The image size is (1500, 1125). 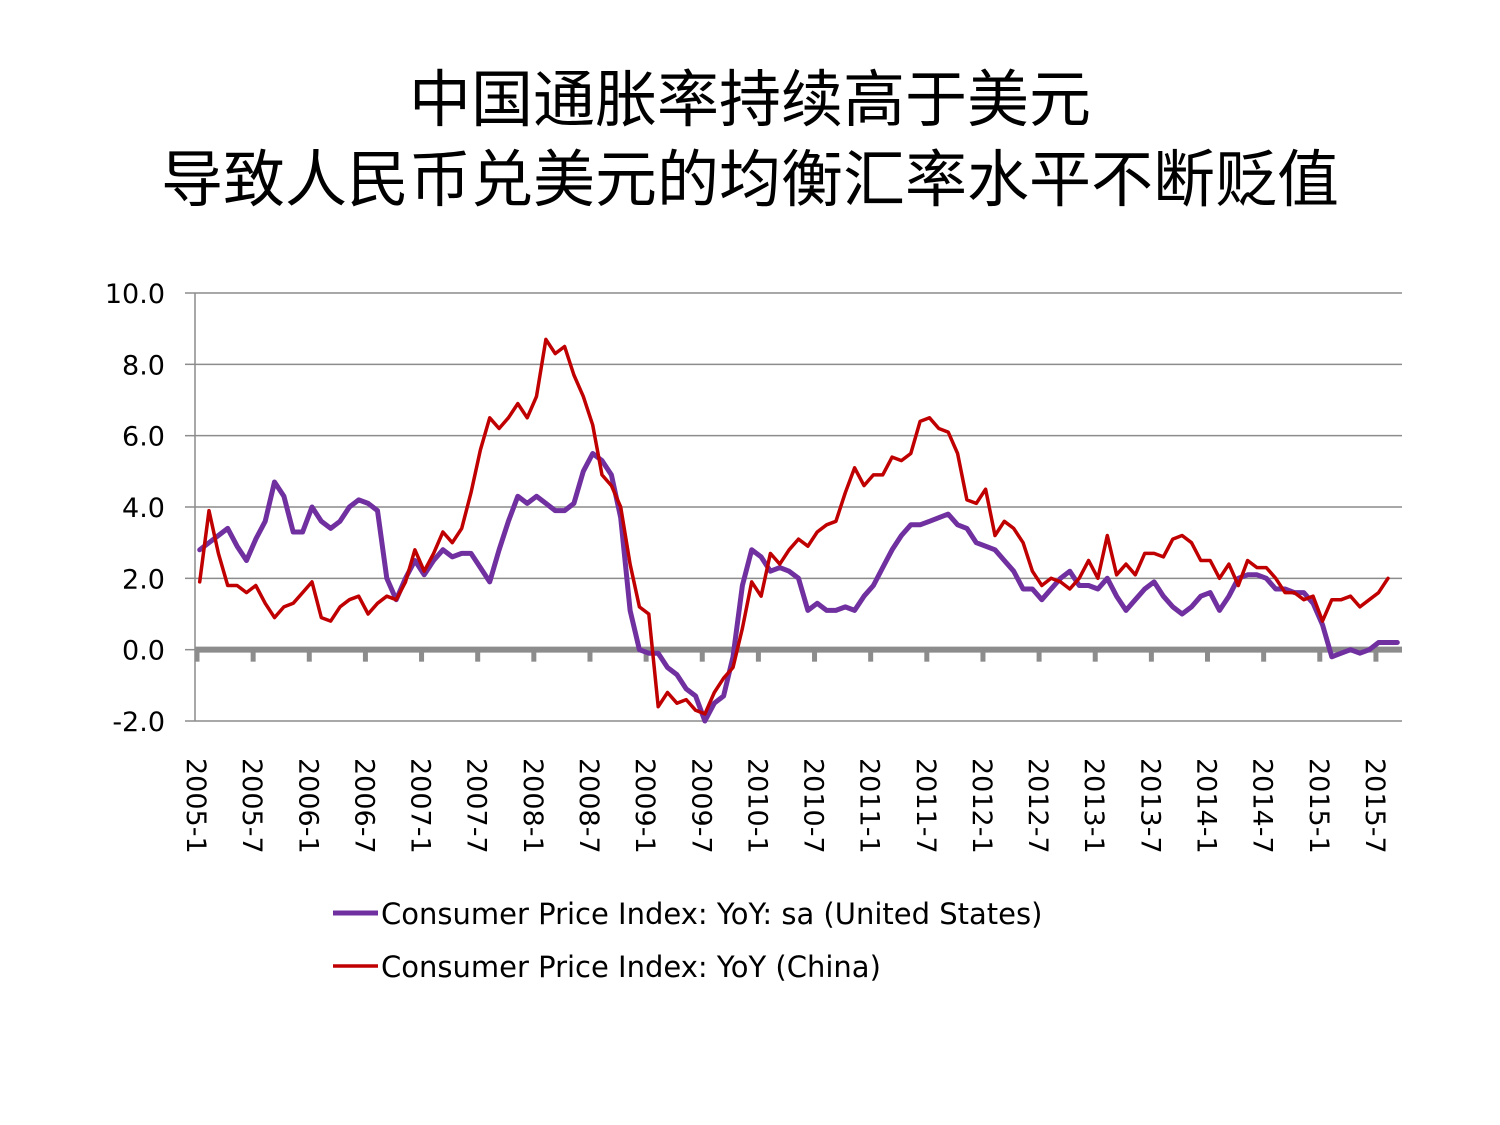 I want to click on x-tick-label: 2007-7, so click(x=476, y=806).